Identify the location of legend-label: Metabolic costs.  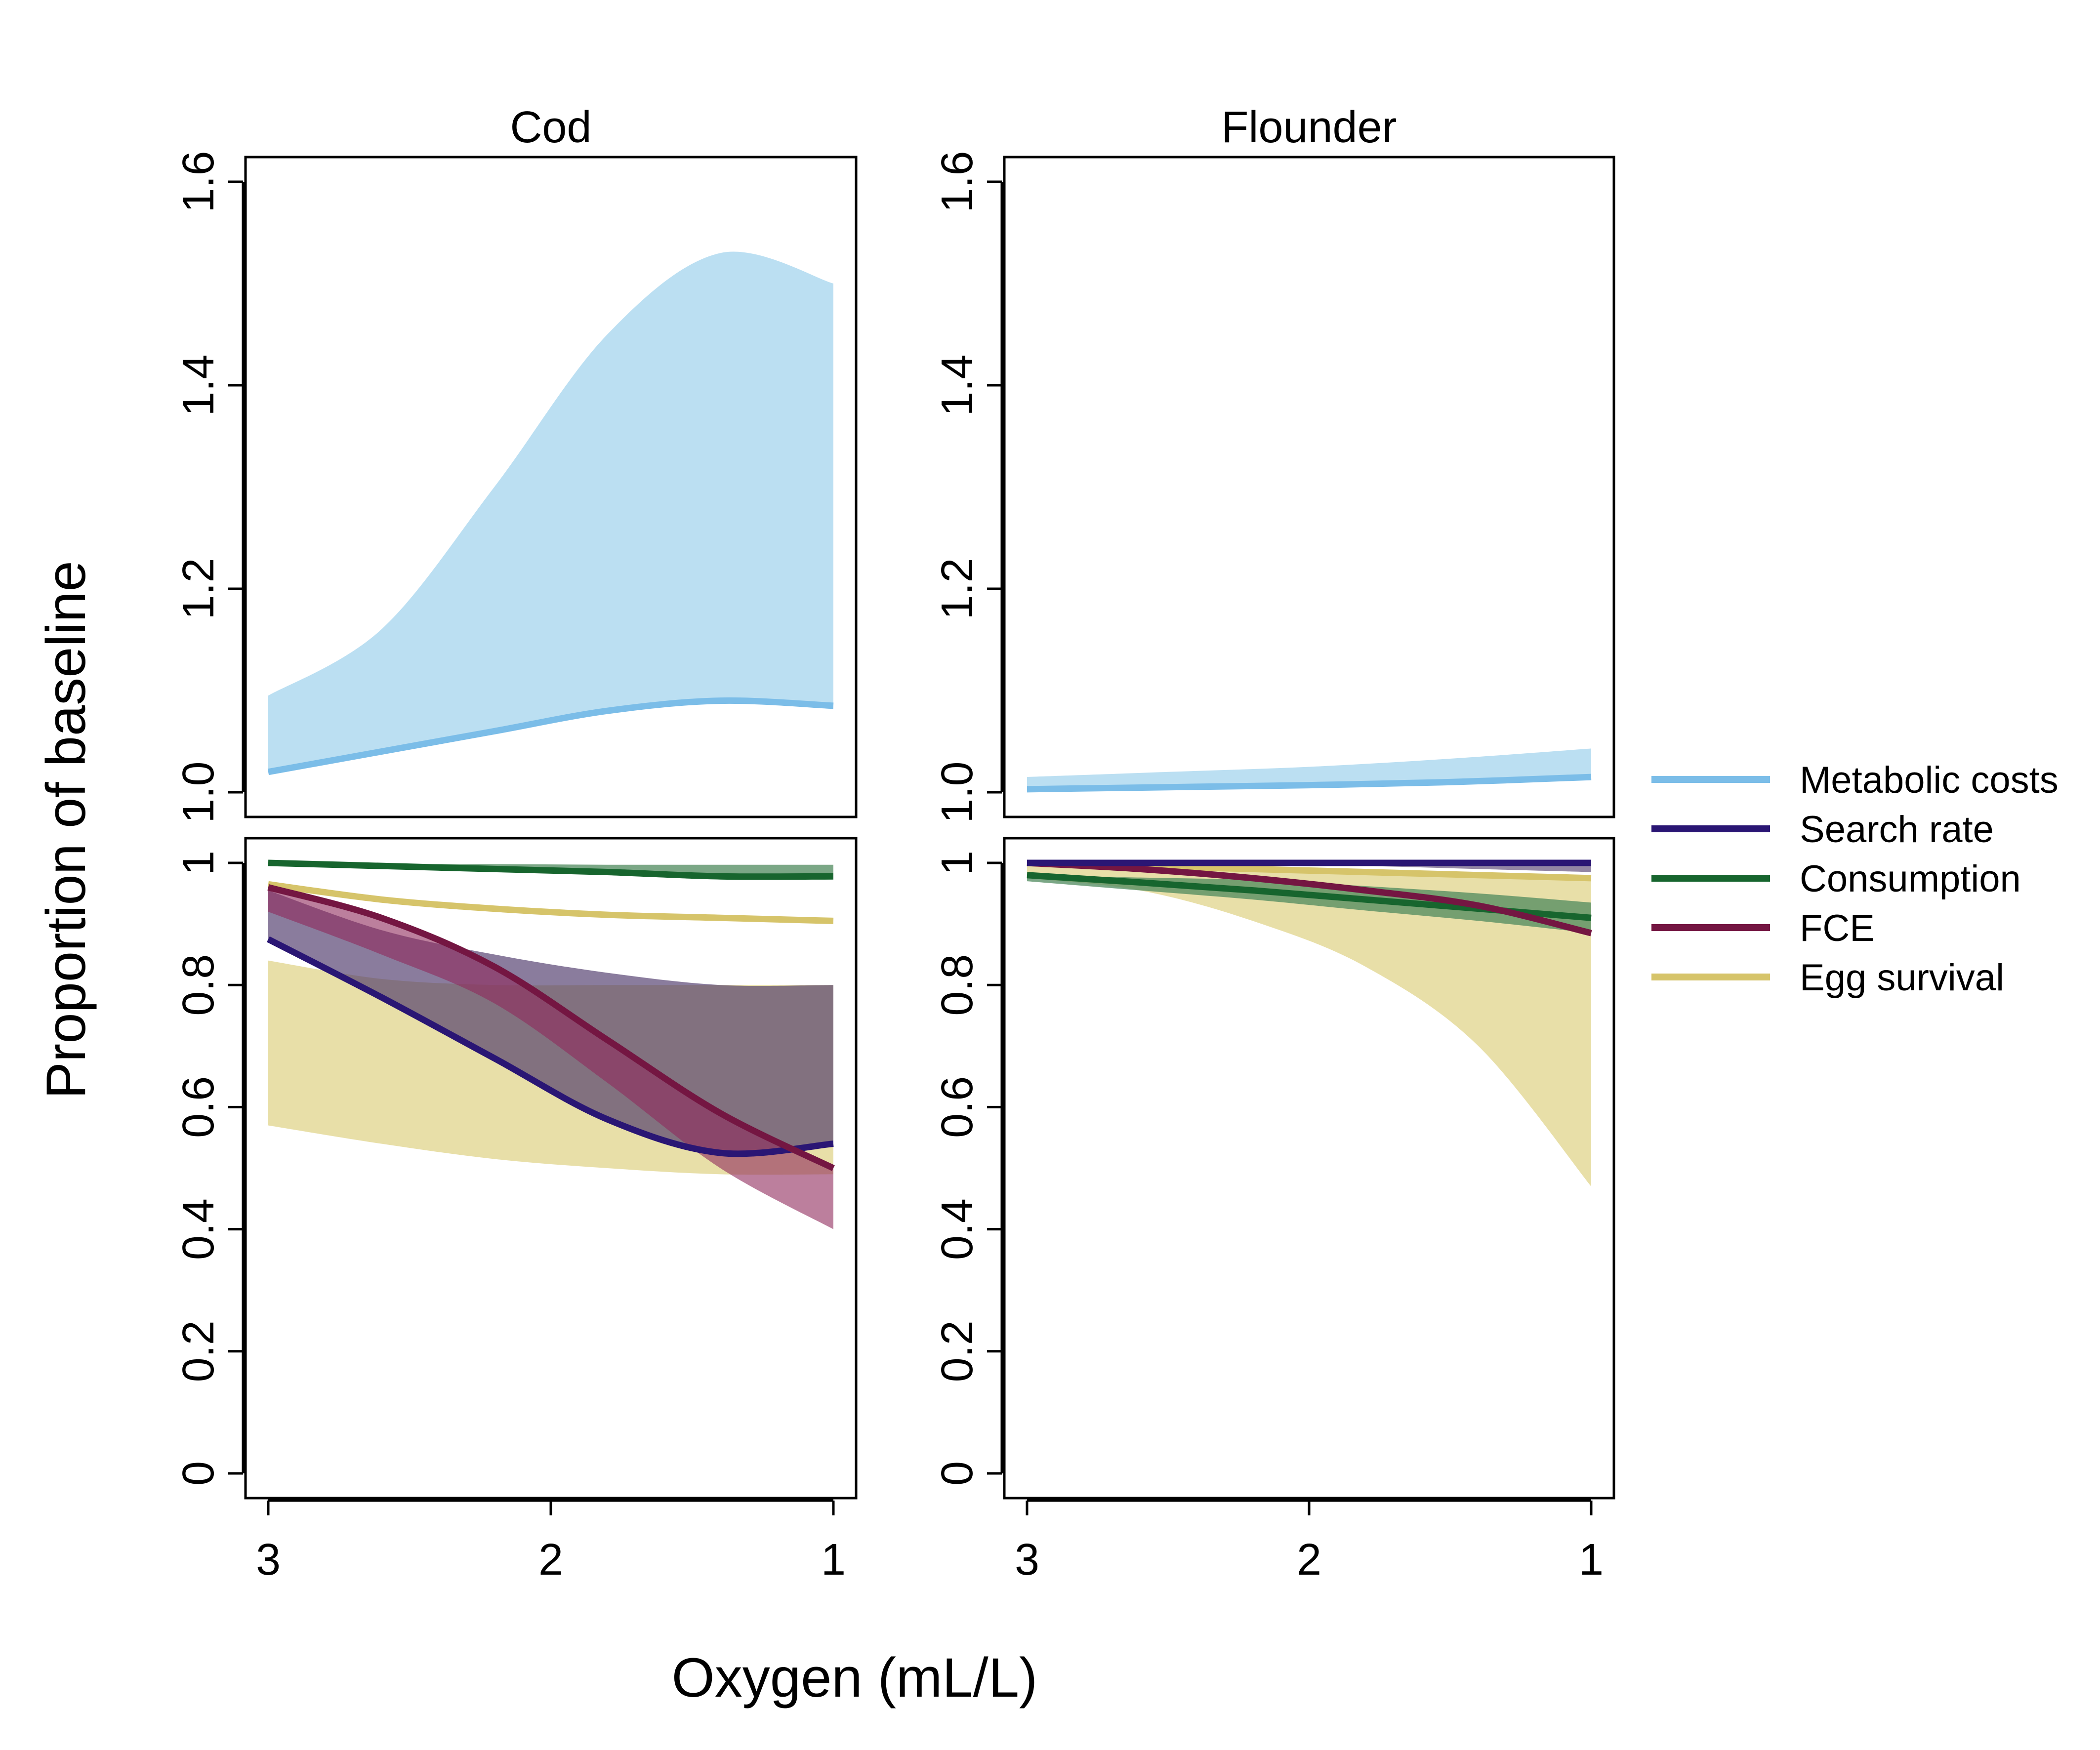
(1930, 780).